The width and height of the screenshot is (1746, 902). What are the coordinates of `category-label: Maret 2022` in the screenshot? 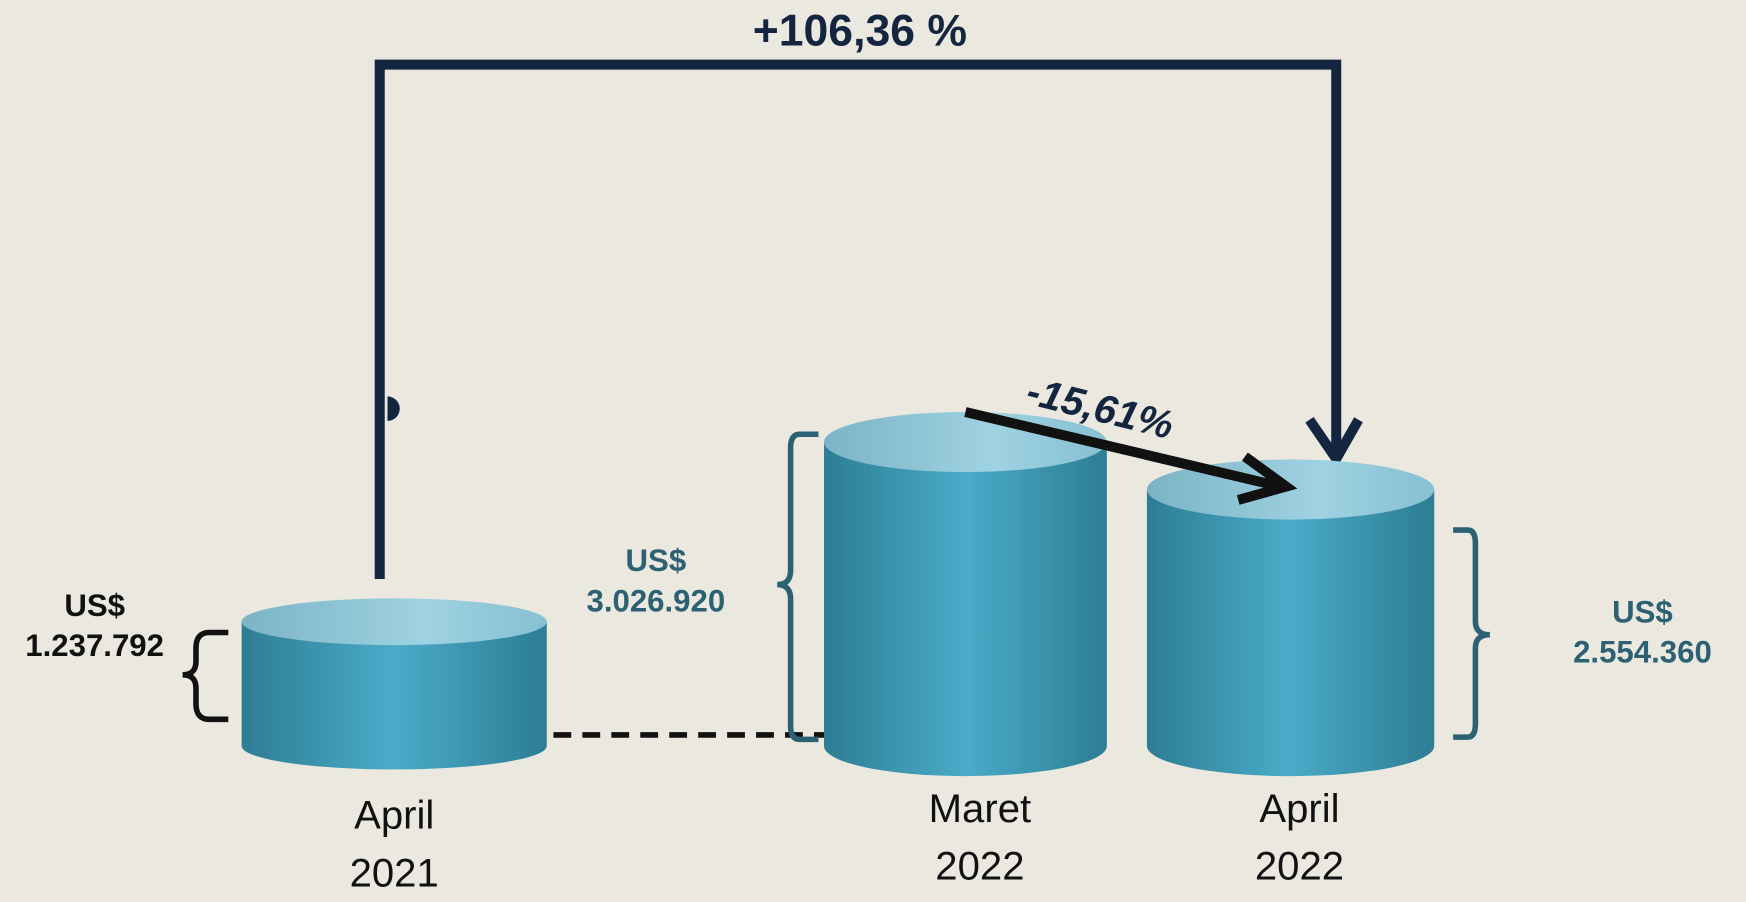 It's located at (980, 837).